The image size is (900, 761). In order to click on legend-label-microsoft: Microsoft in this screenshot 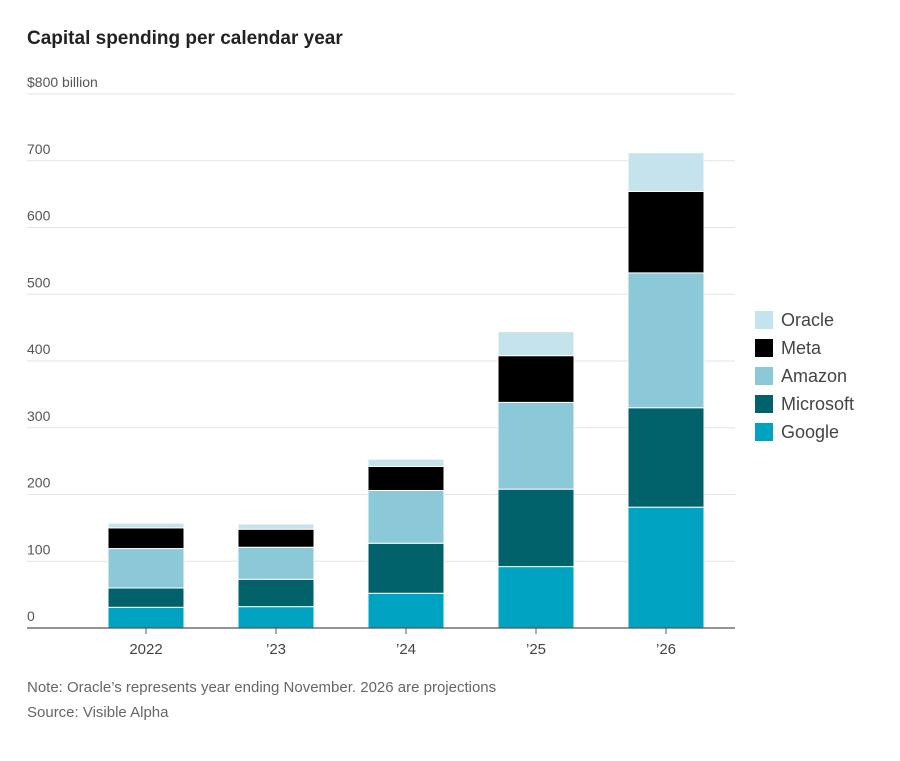, I will do `click(817, 404)`.